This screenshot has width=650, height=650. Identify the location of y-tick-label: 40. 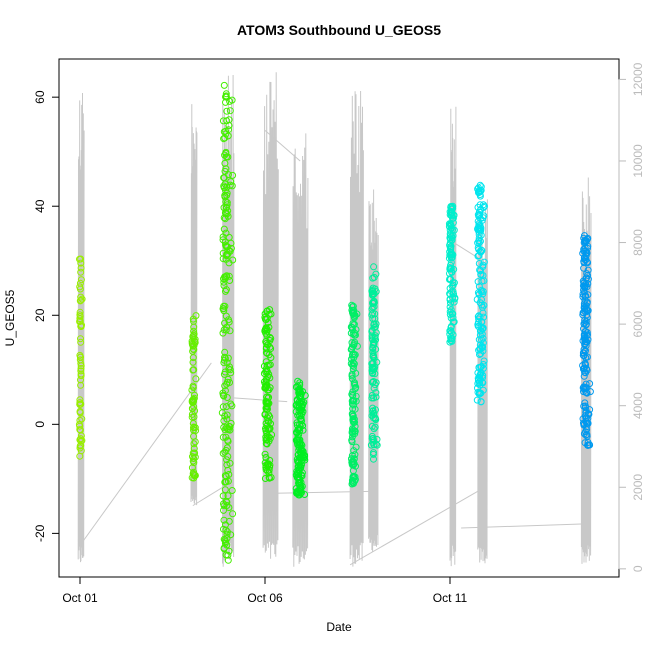
(40, 206).